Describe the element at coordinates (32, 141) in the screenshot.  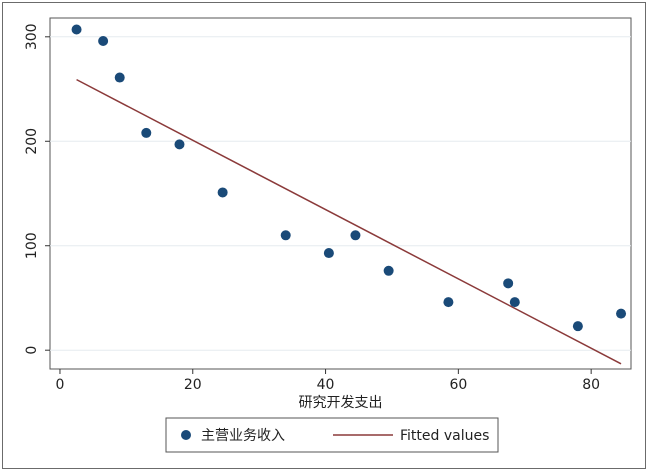
I see `y-tick-label: 200` at that location.